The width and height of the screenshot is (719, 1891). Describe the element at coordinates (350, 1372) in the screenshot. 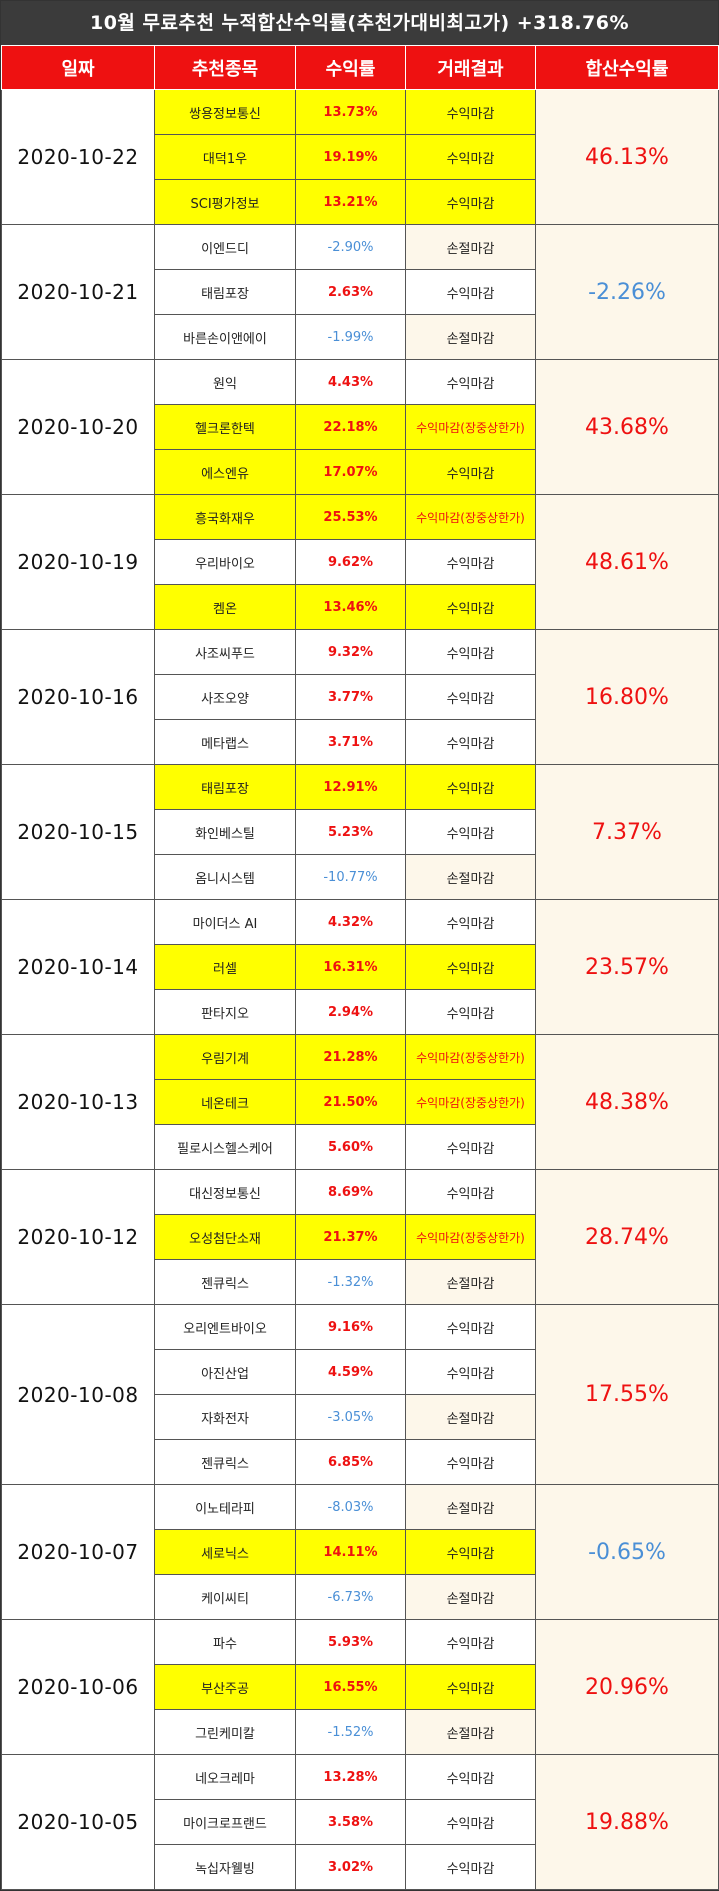

I see `rate-cell: 4.59%` at that location.